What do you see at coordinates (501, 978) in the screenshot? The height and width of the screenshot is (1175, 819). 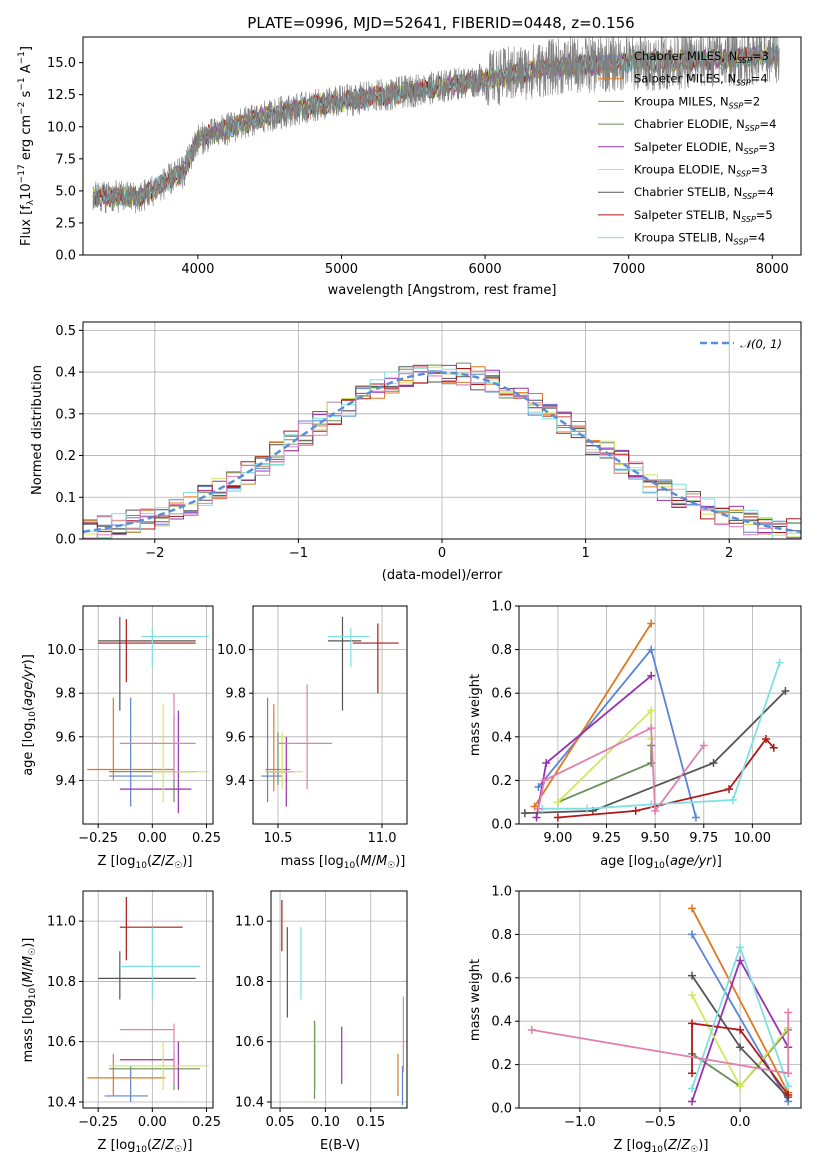 I see `y-tick-label: 0.6` at bounding box center [501, 978].